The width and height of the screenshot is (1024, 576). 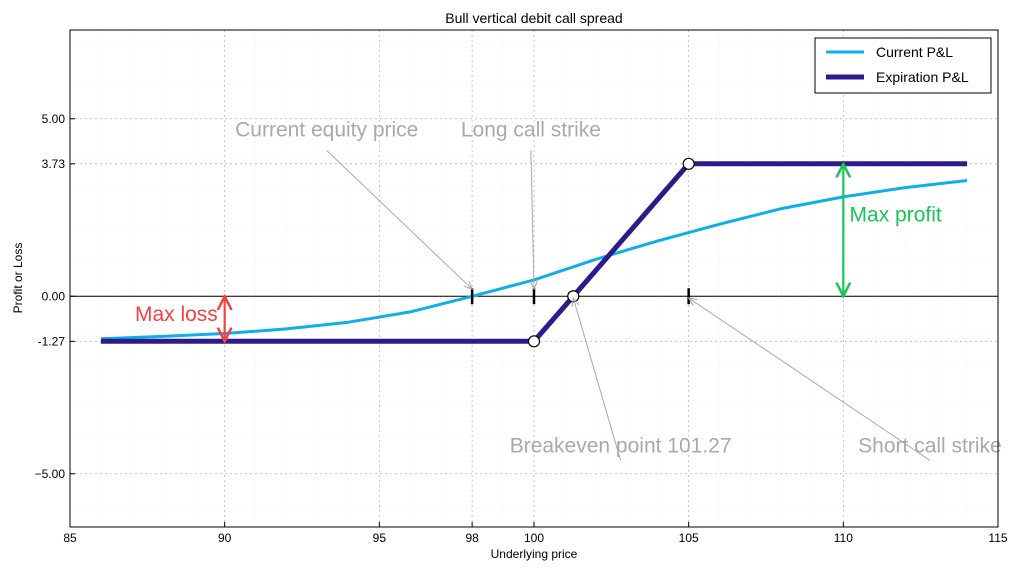 I want to click on x-tick-label: 115, so click(x=997, y=538).